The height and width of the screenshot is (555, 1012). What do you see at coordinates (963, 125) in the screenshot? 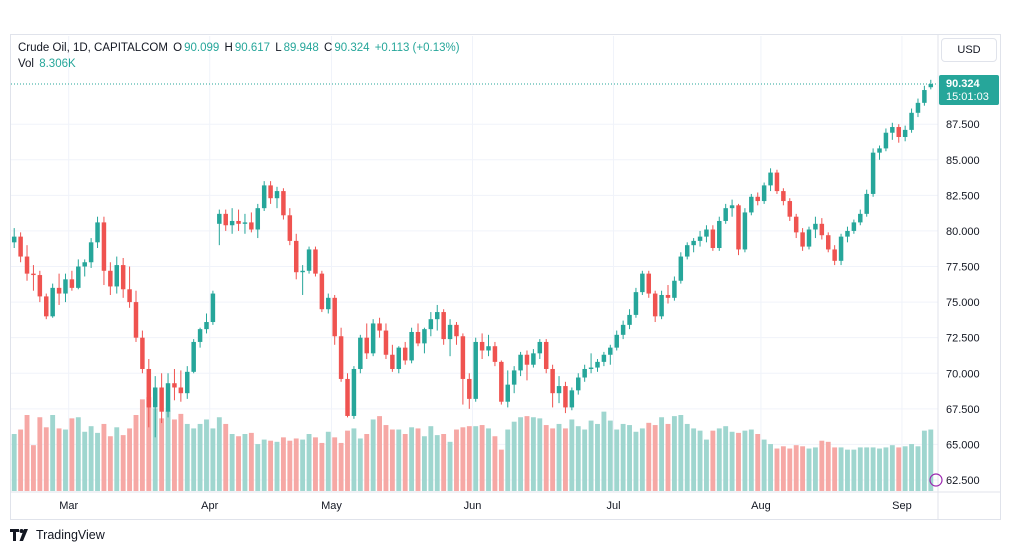
I see `y-tick-label: 87.500` at bounding box center [963, 125].